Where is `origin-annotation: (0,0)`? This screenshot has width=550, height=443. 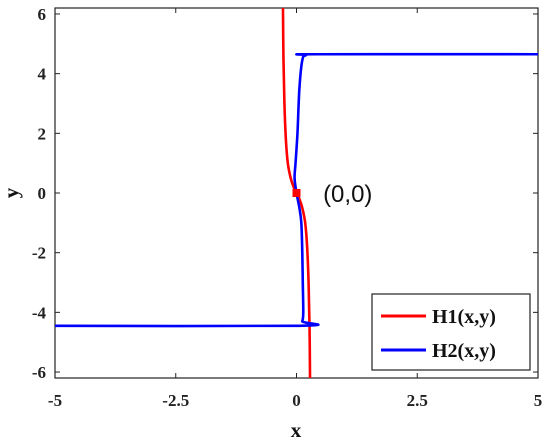
origin-annotation: (0,0) is located at coordinates (347, 194).